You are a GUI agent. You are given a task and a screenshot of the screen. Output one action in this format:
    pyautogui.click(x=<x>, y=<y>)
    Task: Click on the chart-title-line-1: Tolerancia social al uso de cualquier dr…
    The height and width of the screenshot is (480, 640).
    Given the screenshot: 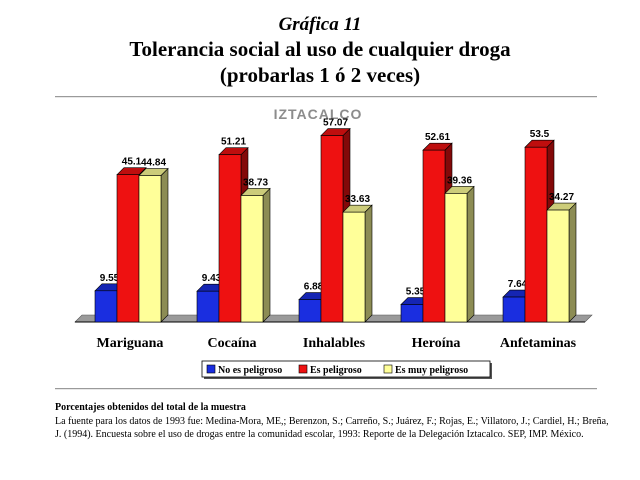 What is the action you would take?
    pyautogui.click(x=320, y=49)
    